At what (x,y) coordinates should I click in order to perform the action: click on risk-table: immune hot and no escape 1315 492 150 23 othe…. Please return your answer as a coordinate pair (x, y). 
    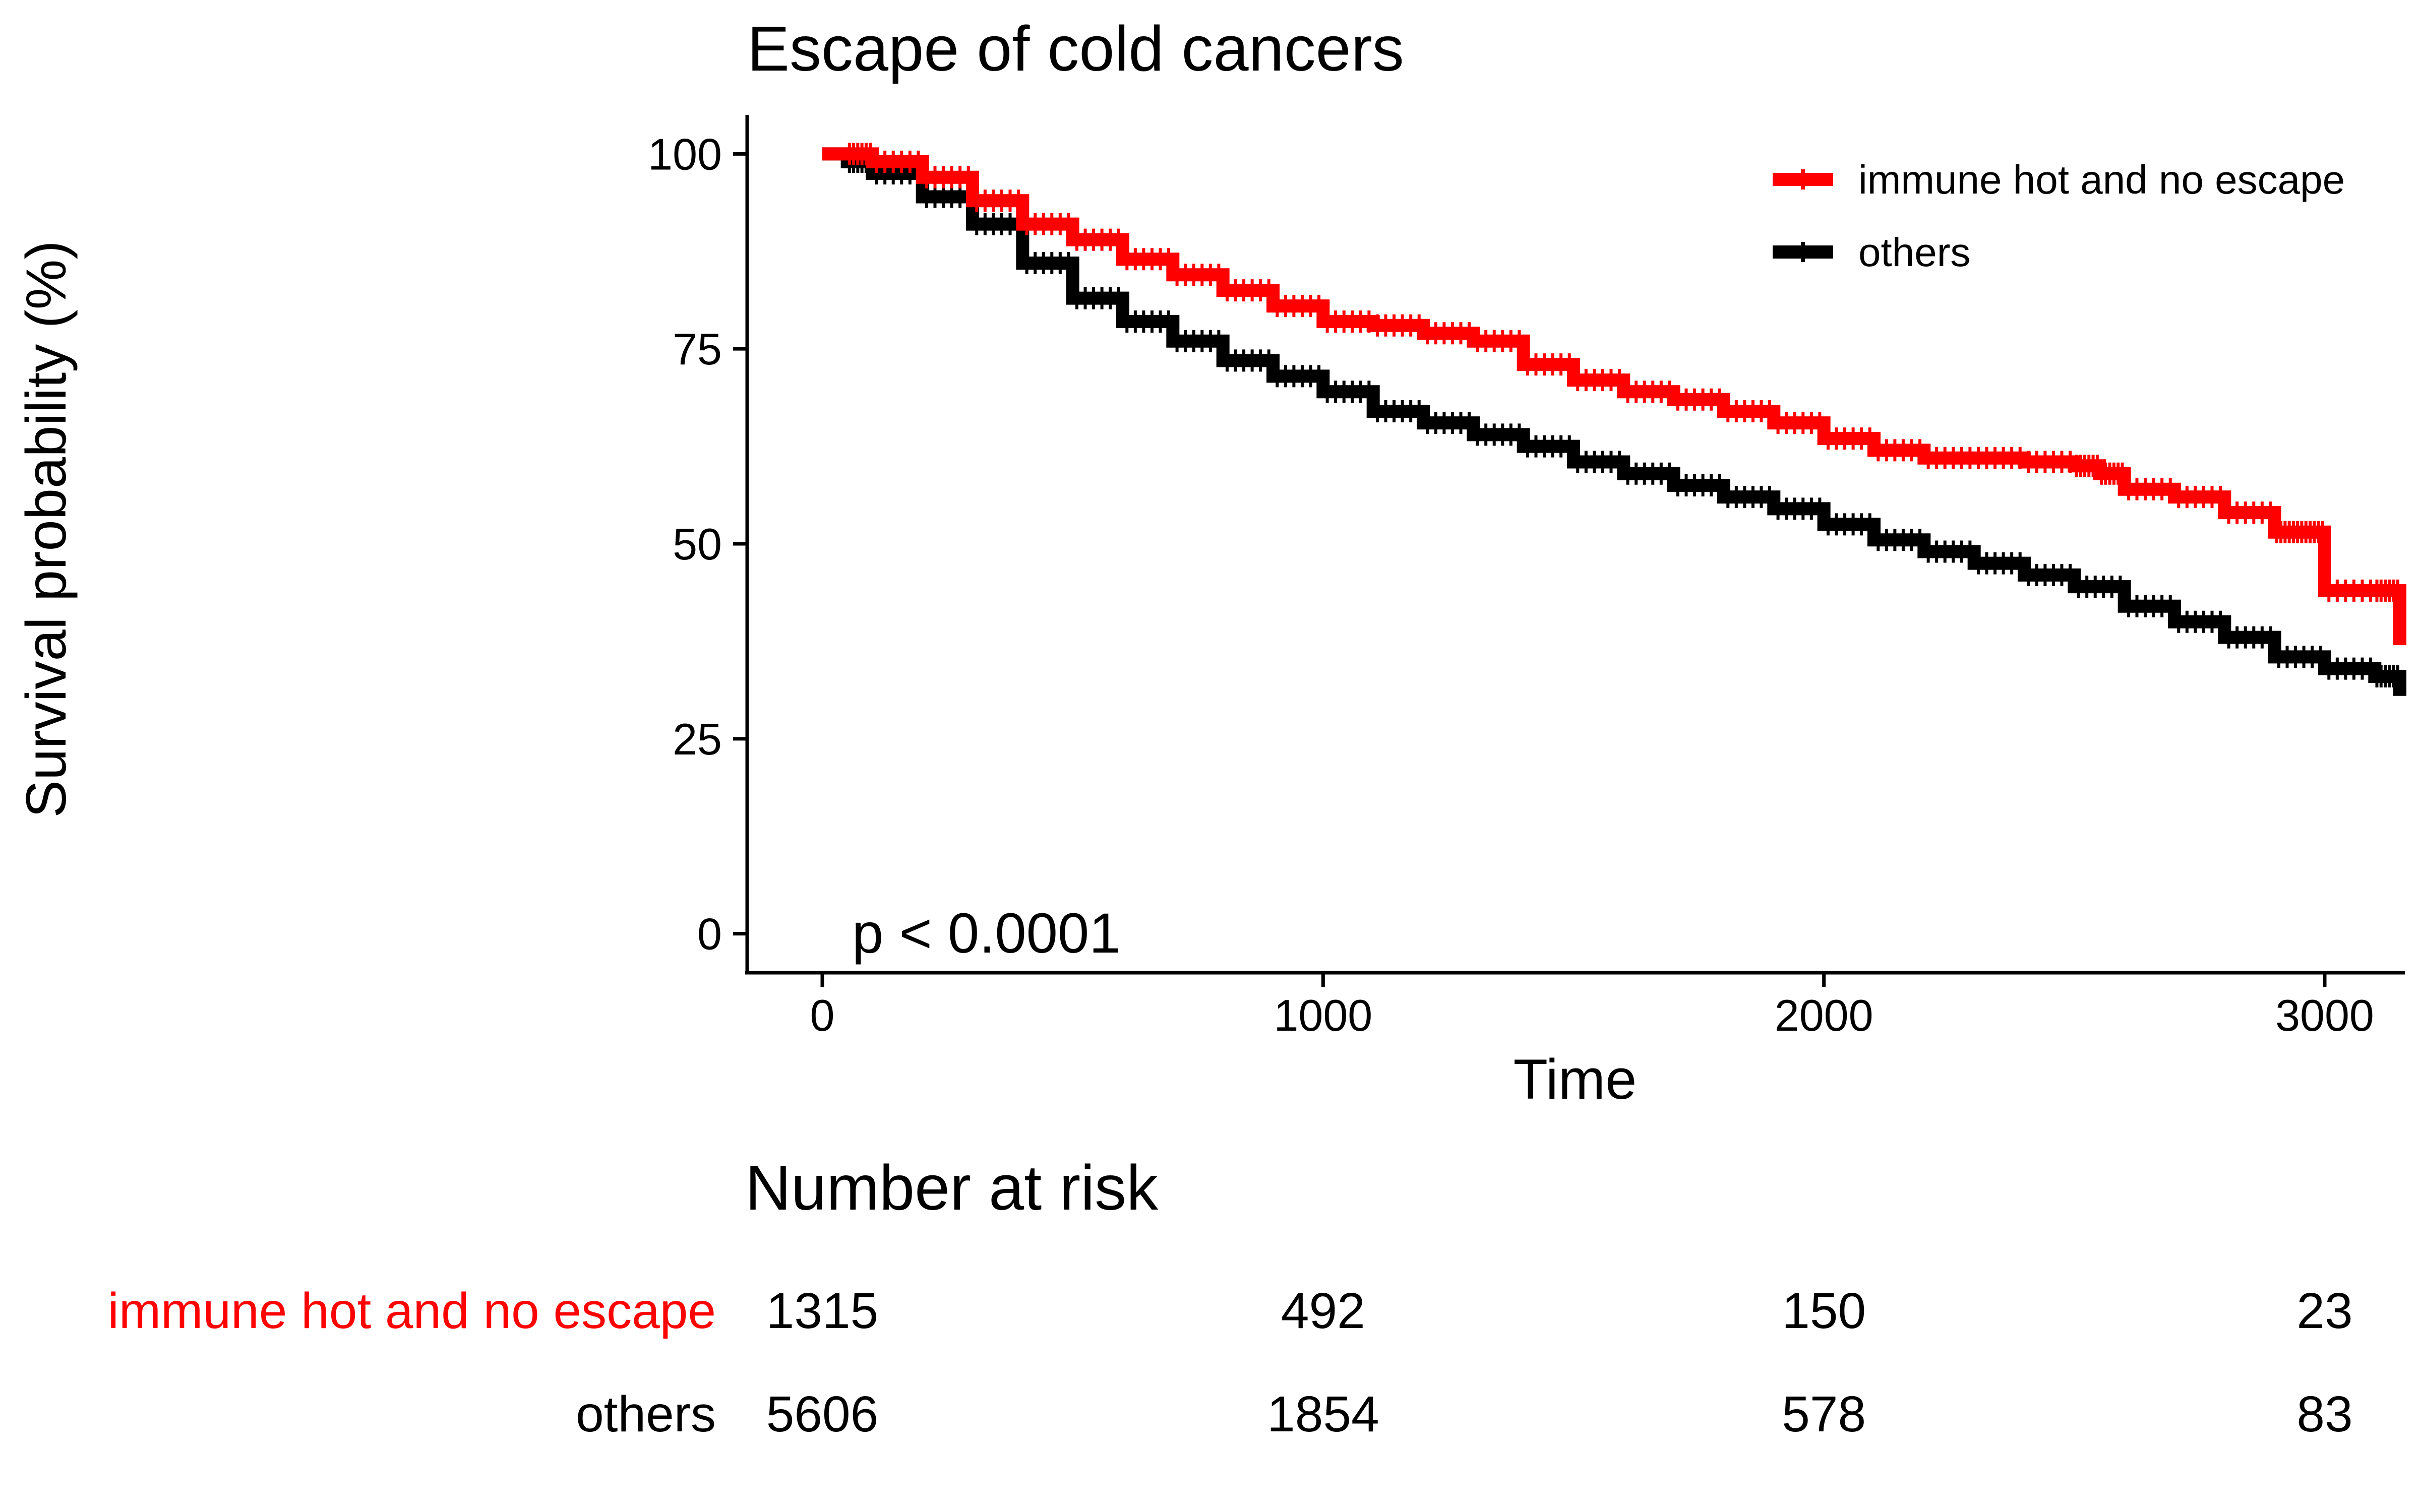
    Looking at the image, I should click on (1230, 1362).